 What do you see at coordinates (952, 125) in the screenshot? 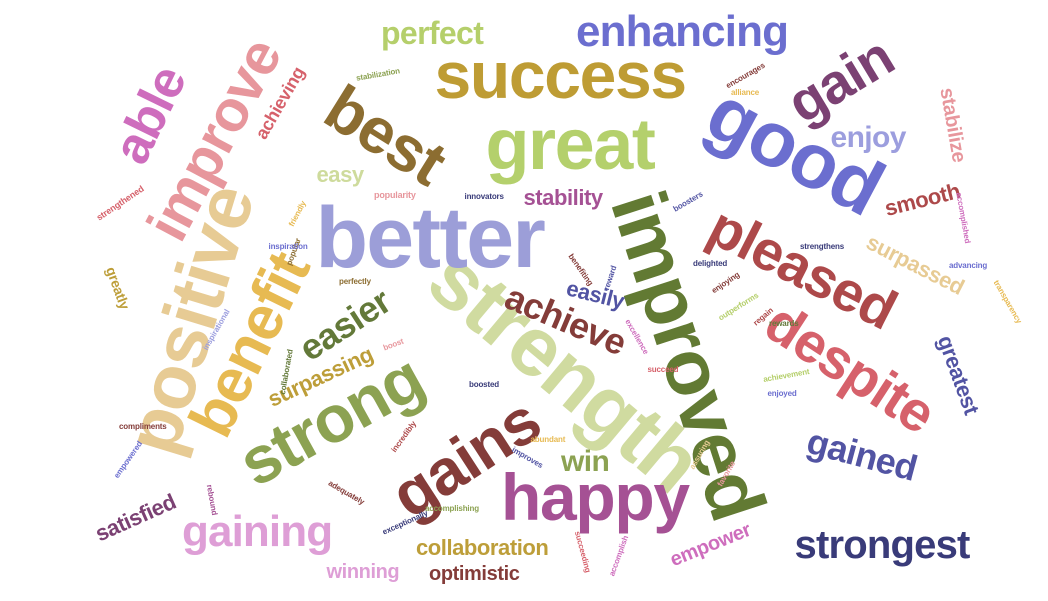
I see `word-stabilize: stabilize` at bounding box center [952, 125].